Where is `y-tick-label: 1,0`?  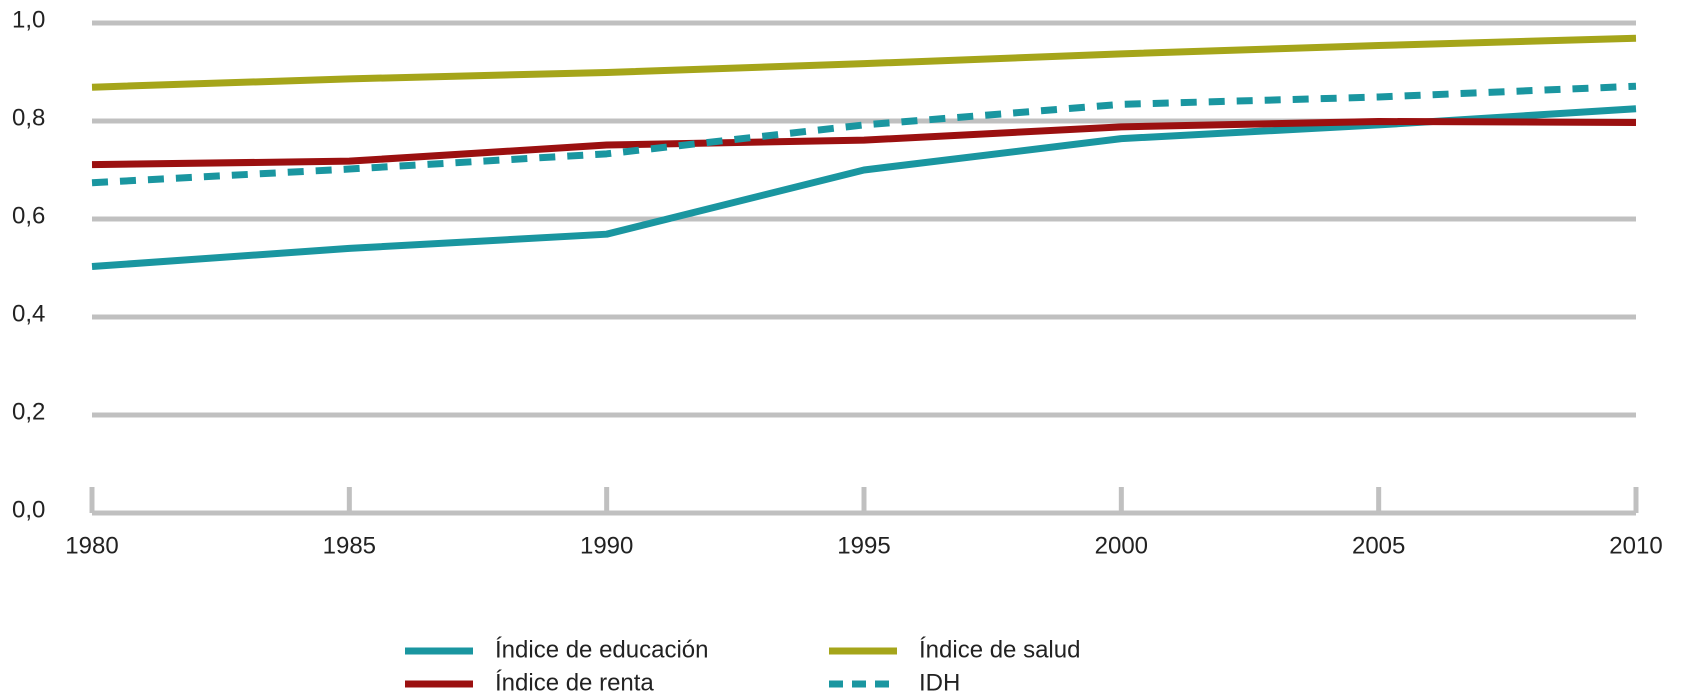 y-tick-label: 1,0 is located at coordinates (28, 19).